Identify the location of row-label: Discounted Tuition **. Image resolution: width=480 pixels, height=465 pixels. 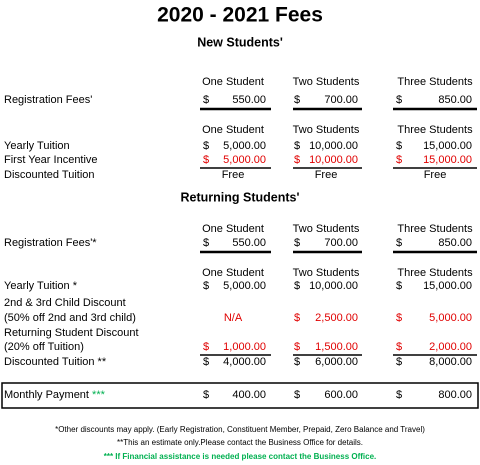
(55, 362).